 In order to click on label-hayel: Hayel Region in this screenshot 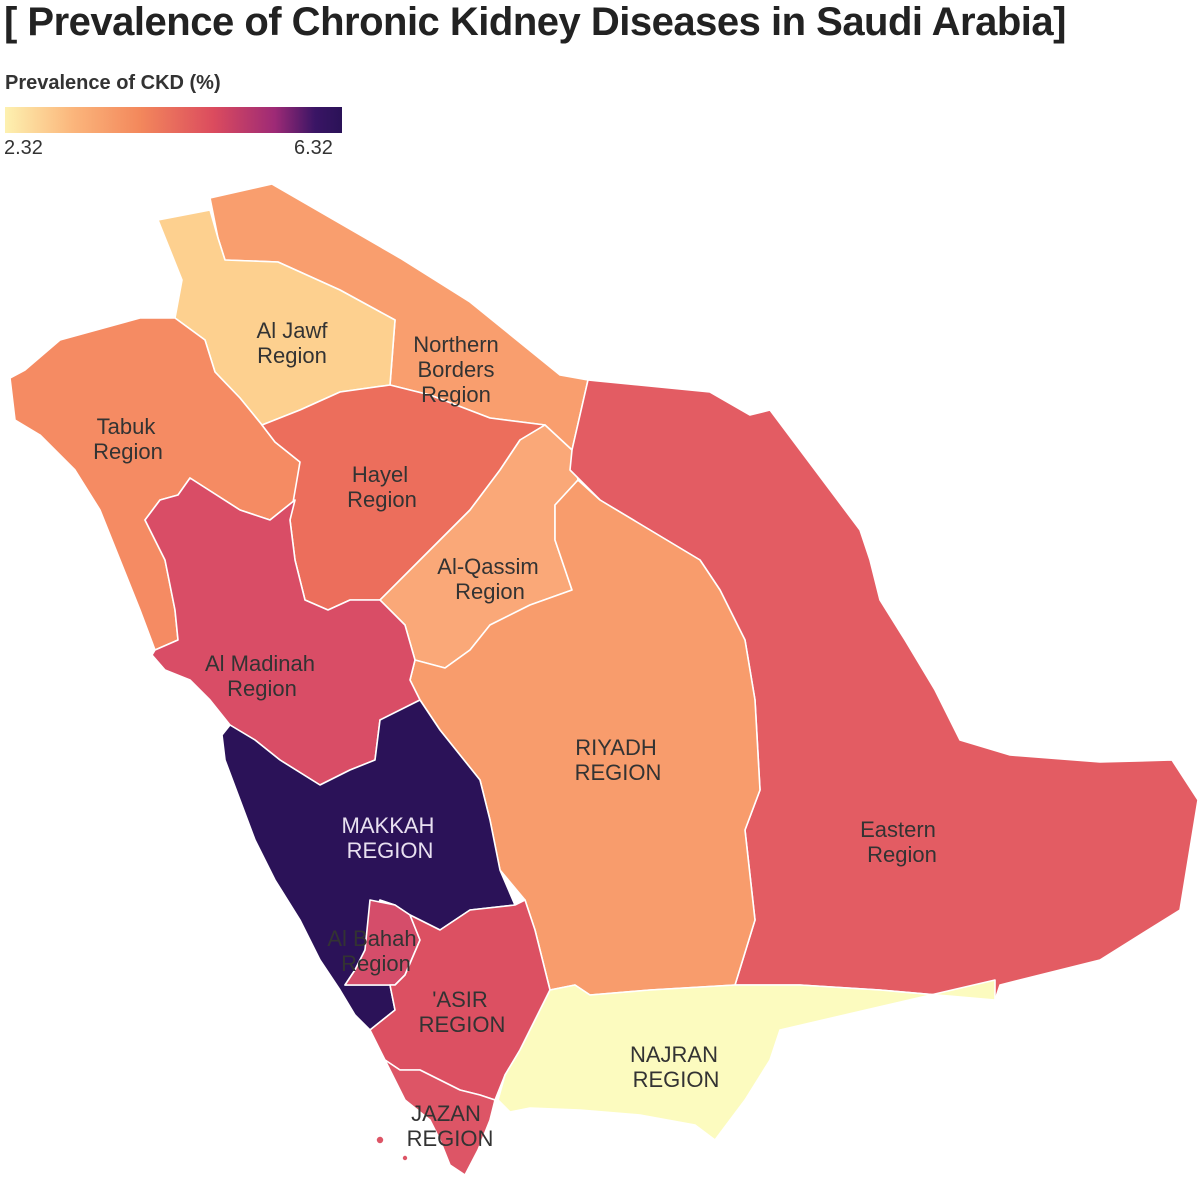, I will do `click(382, 487)`.